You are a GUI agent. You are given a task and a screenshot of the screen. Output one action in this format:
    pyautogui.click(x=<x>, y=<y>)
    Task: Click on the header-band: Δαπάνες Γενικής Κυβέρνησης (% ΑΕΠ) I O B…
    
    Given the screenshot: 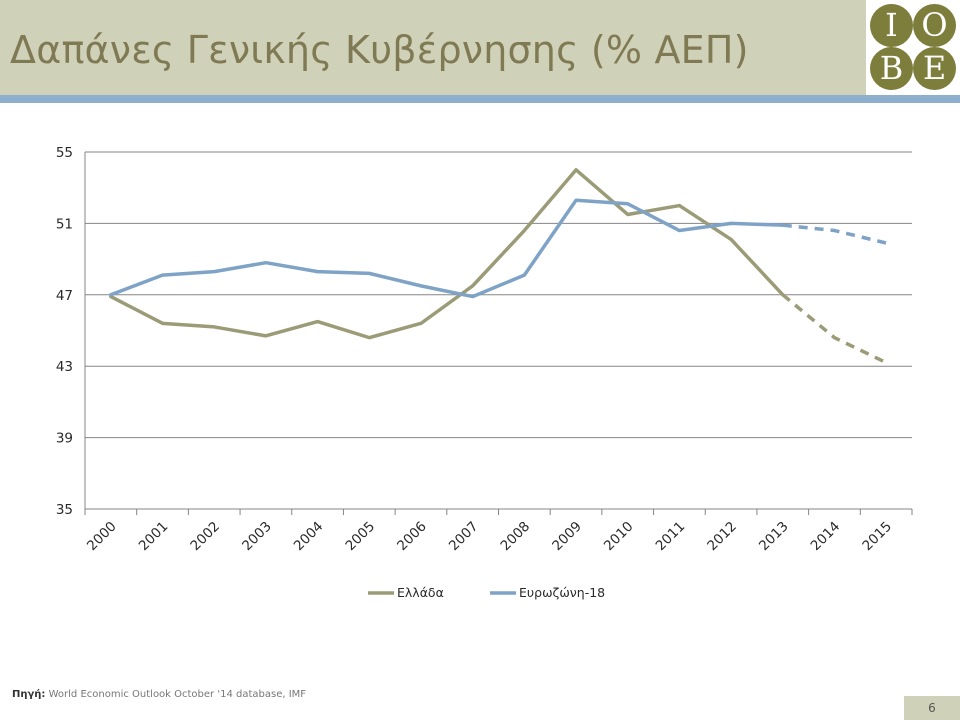 What is the action you would take?
    pyautogui.click(x=480, y=47)
    